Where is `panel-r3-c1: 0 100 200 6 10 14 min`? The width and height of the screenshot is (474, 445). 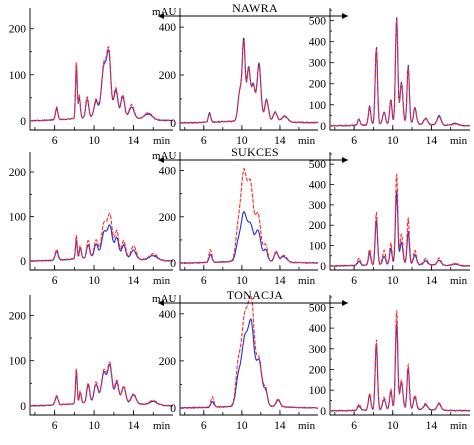 panel-r3-c1: 0 100 200 6 10 14 min is located at coordinates (91, 363).